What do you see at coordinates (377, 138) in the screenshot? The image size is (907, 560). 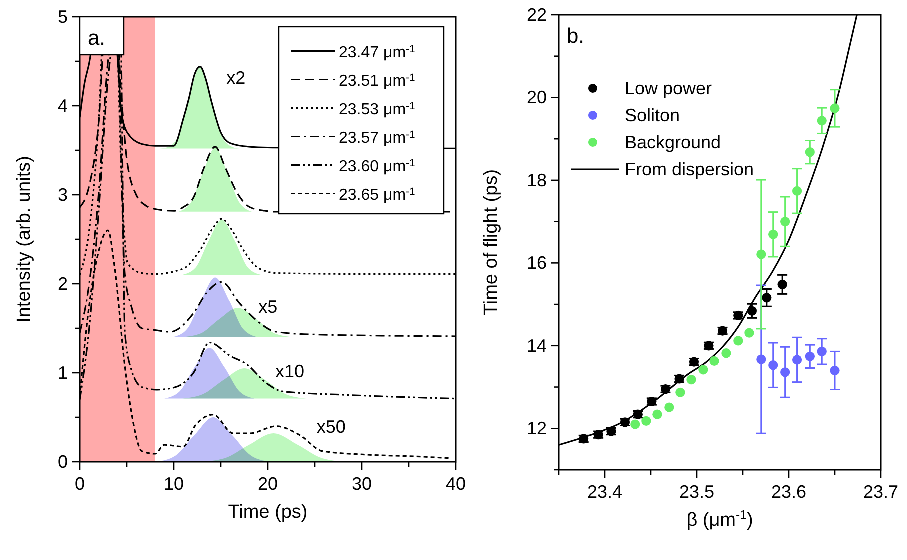 I see `legend-label: 23.57 μm$^{-1}$` at bounding box center [377, 138].